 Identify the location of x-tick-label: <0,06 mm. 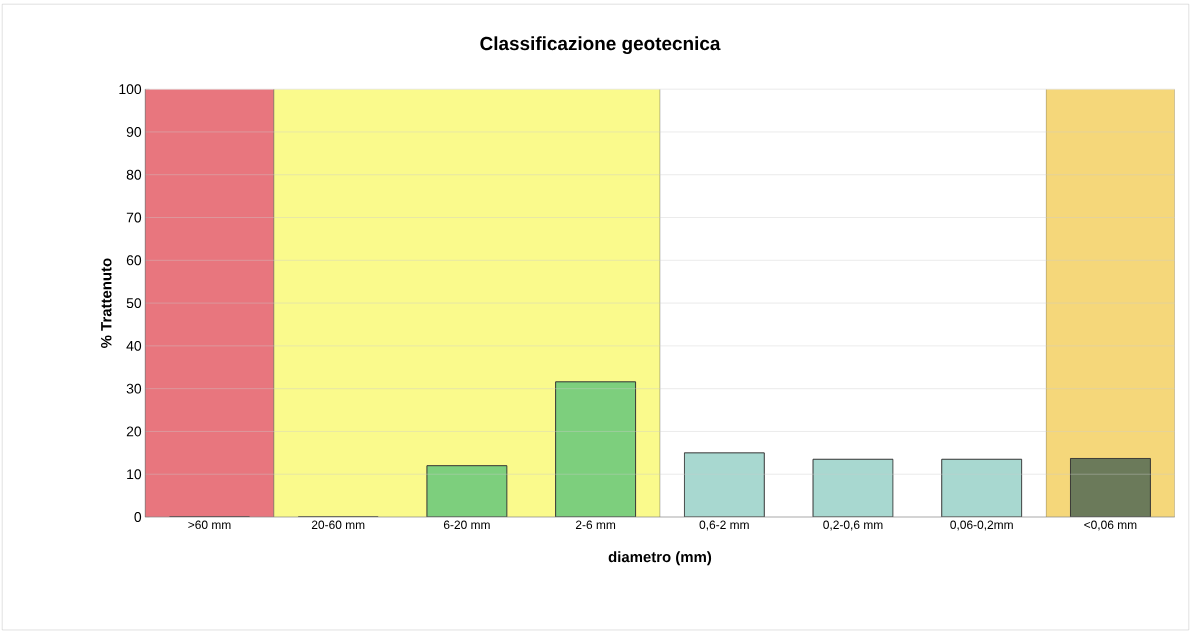
(1110, 525).